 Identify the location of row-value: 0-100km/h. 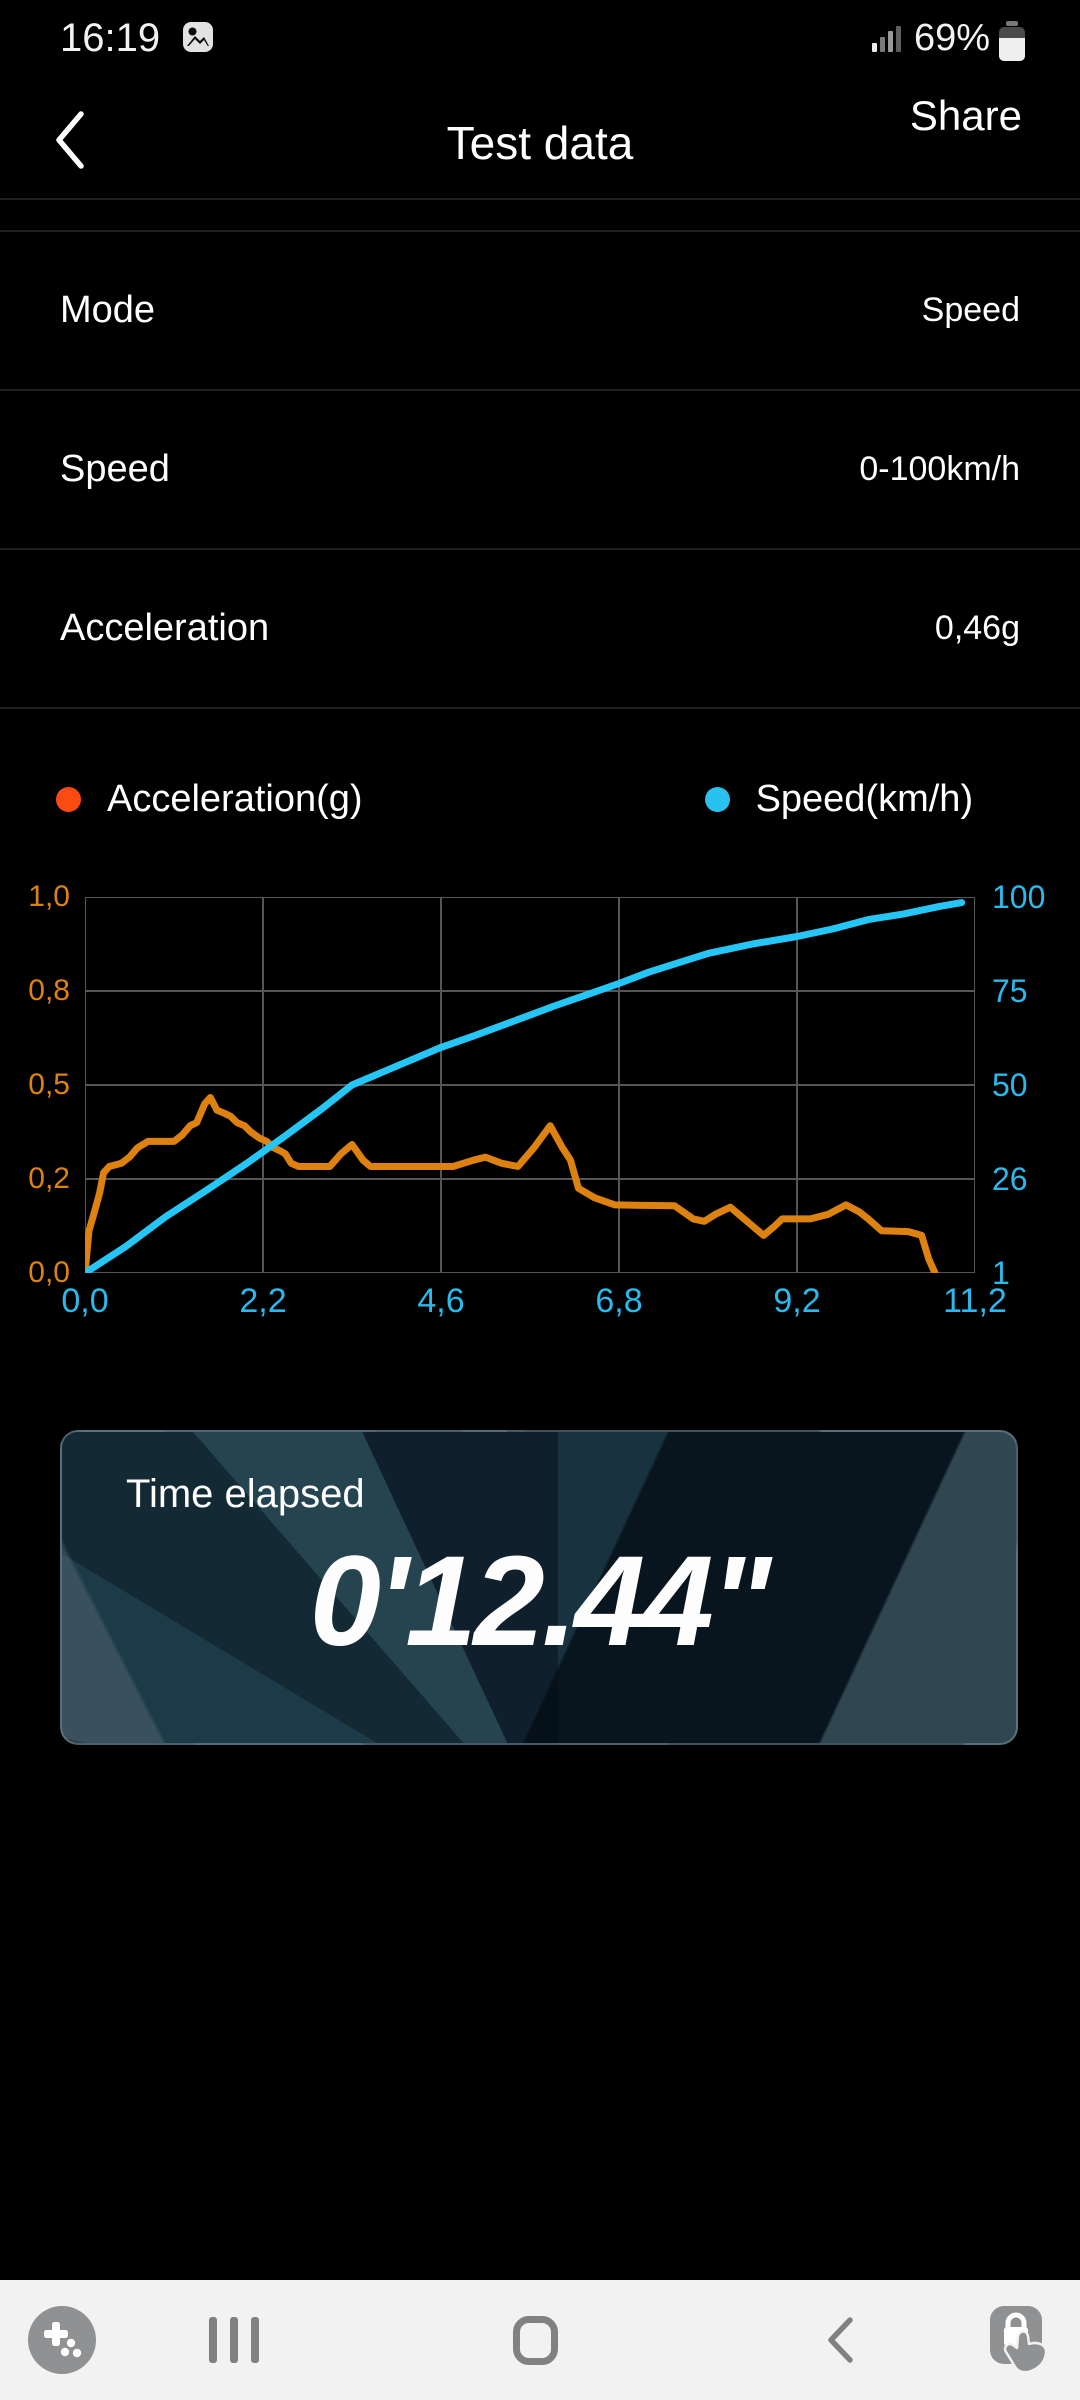
(939, 469).